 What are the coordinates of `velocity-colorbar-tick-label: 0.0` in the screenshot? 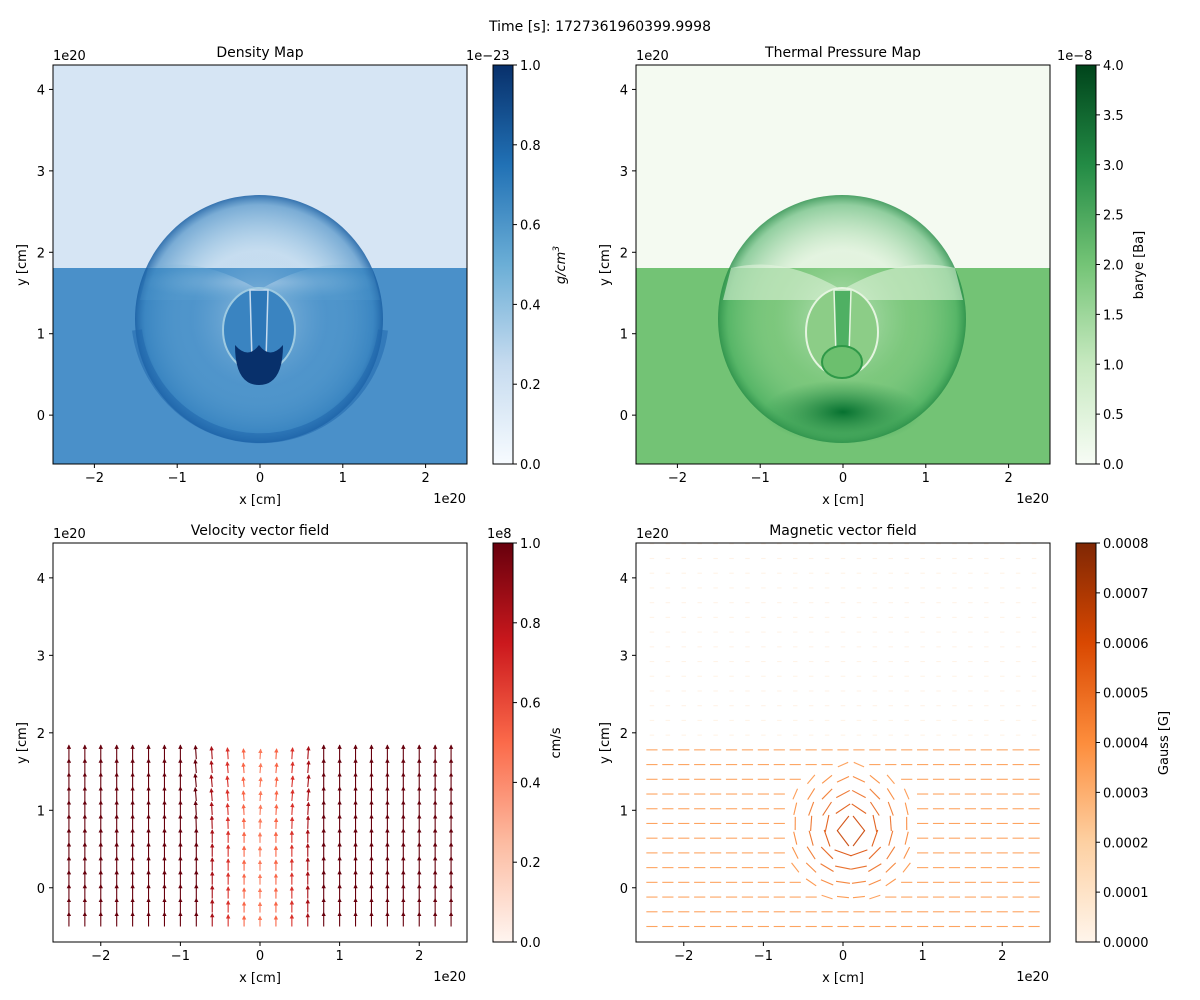 It's located at (530, 943).